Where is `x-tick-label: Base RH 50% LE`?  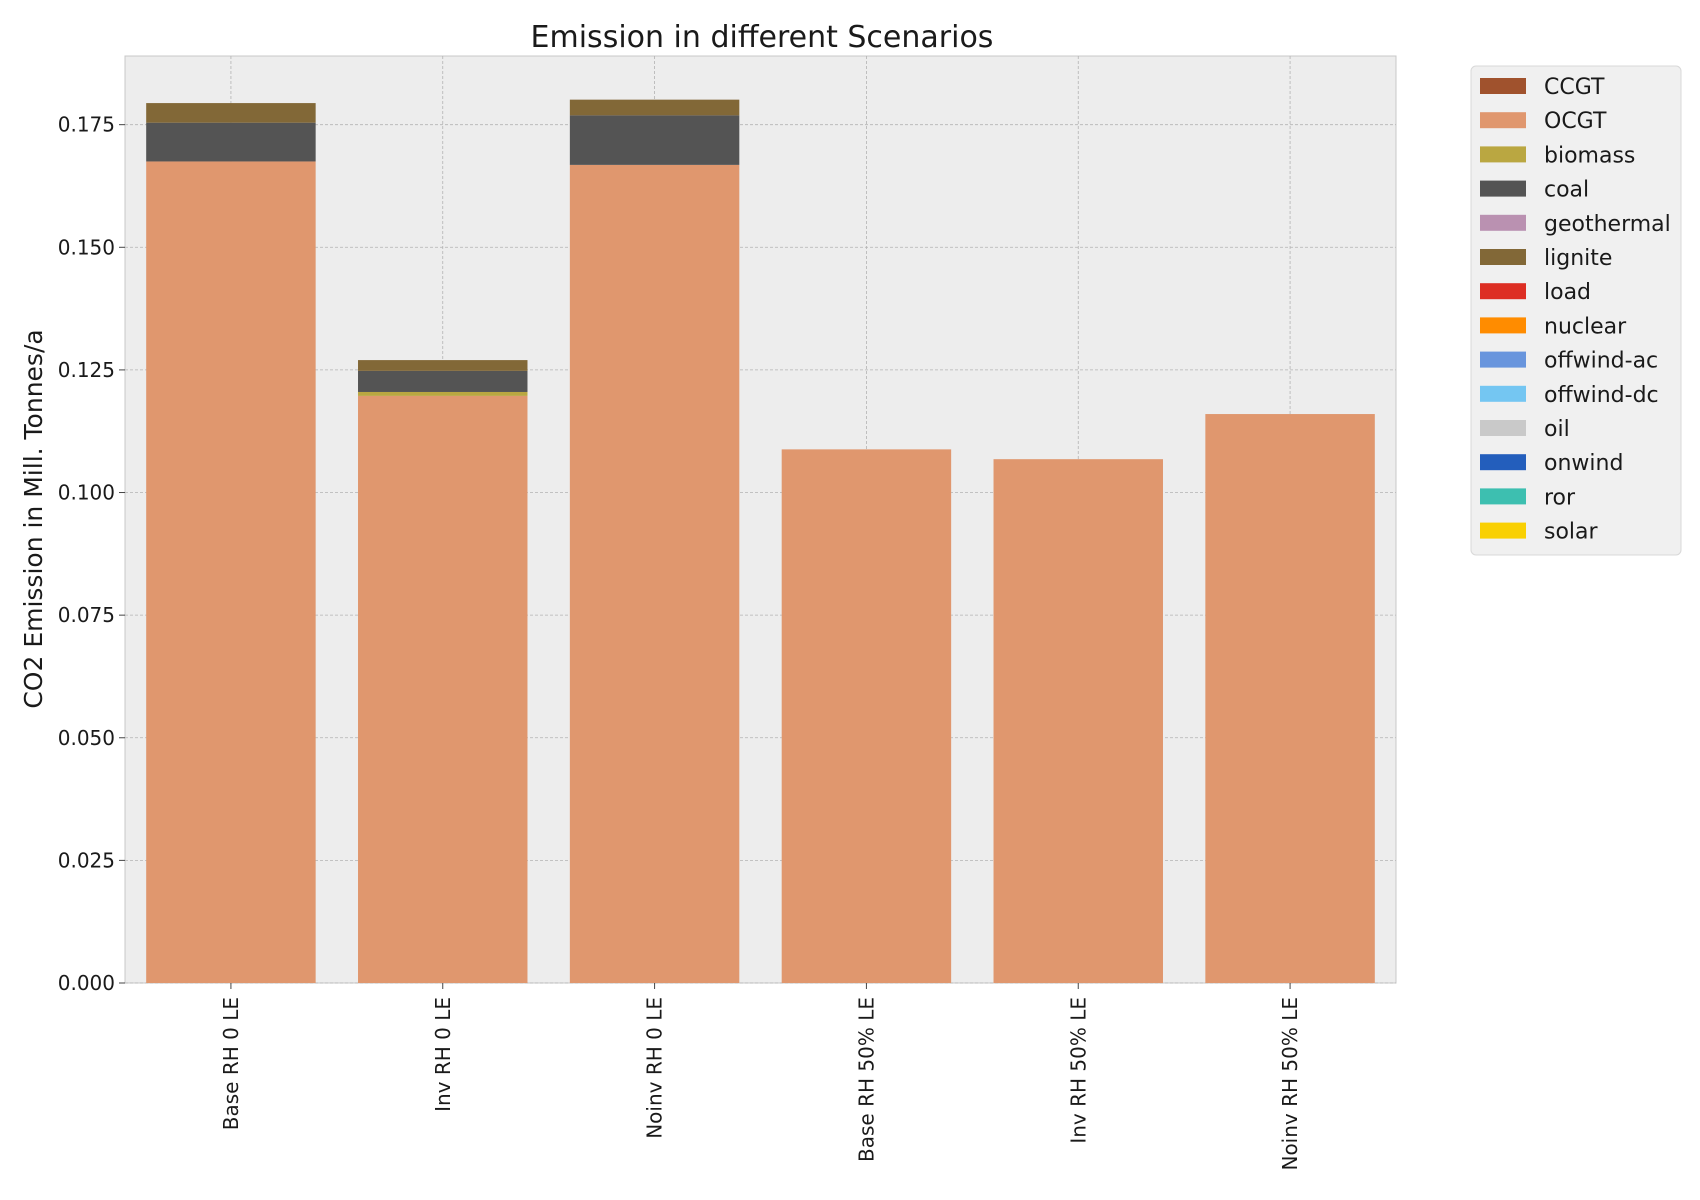
x-tick-label: Base RH 50% LE is located at coordinates (866, 1079).